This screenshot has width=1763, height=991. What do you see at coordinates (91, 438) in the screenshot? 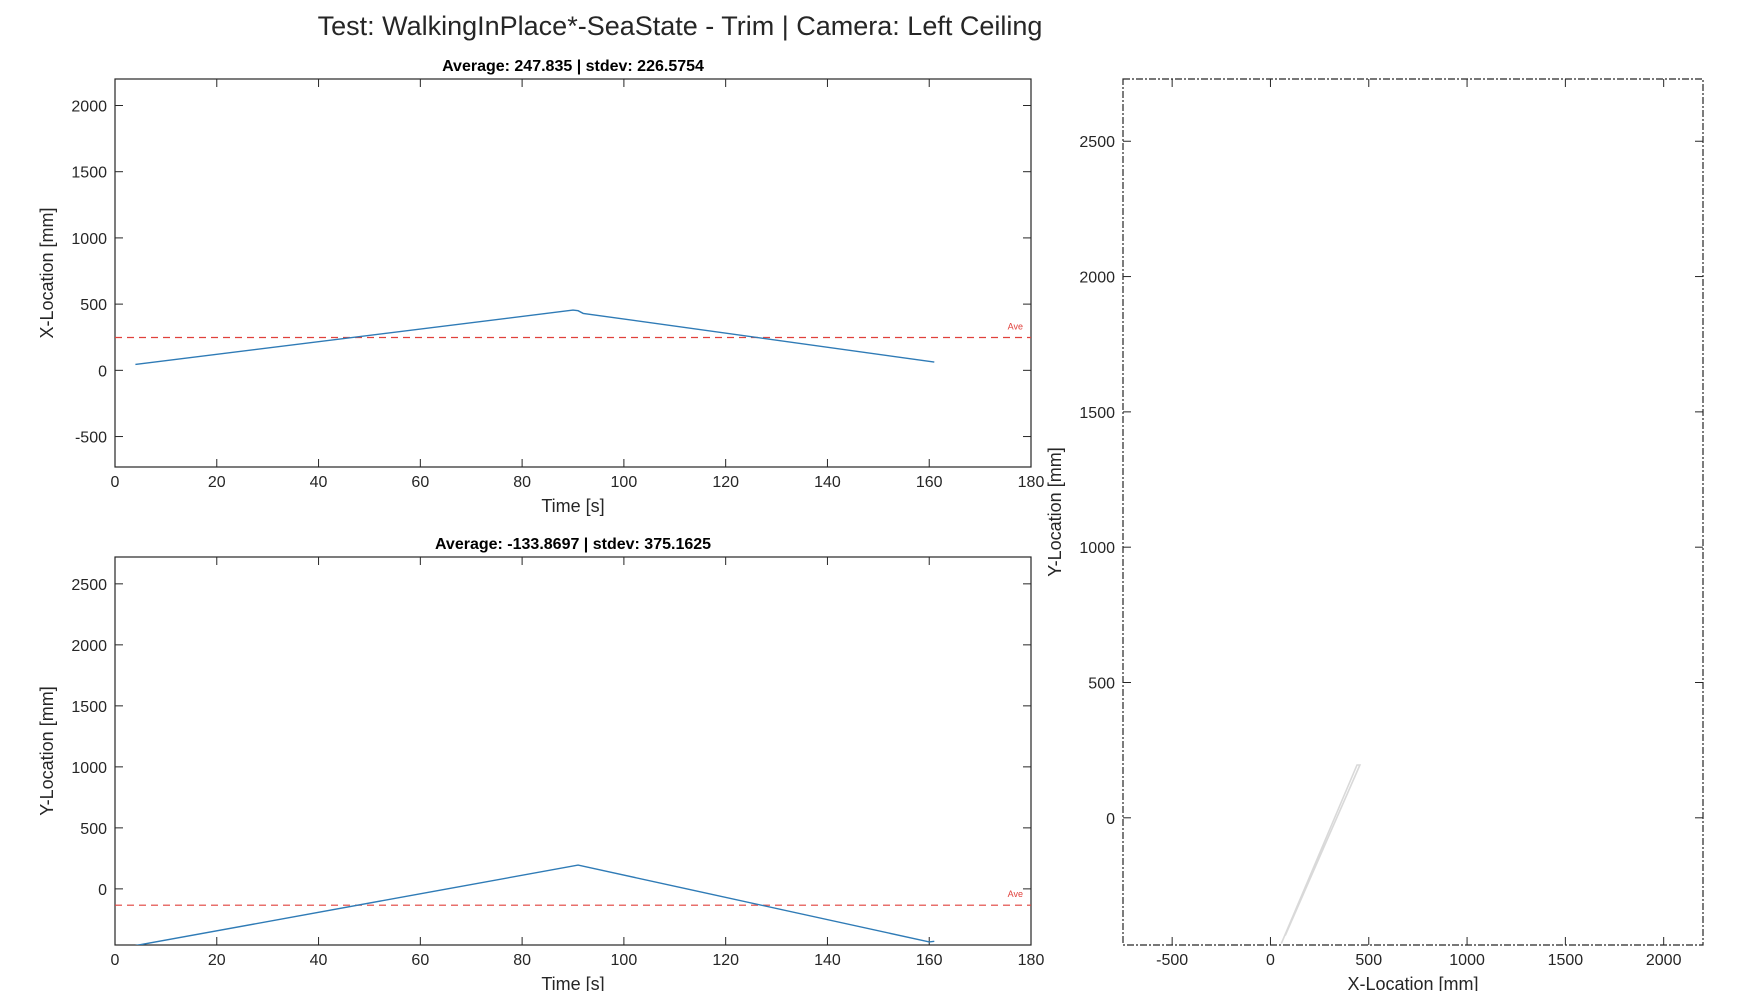
I see `y-tick-label: -500` at bounding box center [91, 438].